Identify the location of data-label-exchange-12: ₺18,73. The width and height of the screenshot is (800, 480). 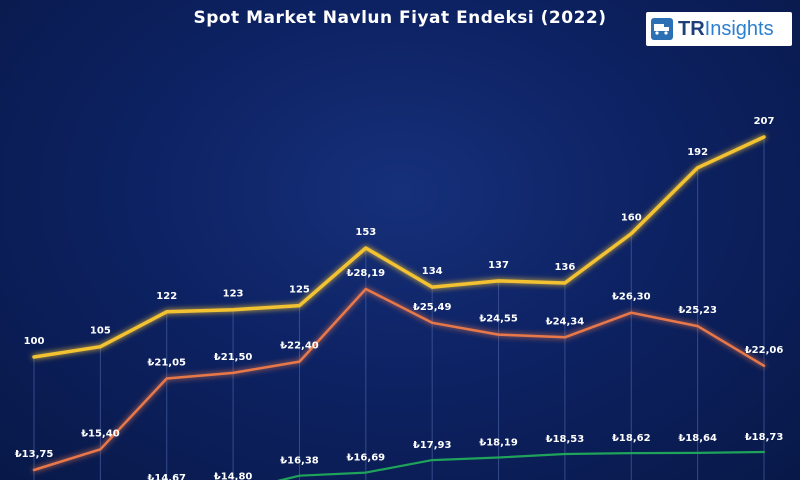
(764, 437).